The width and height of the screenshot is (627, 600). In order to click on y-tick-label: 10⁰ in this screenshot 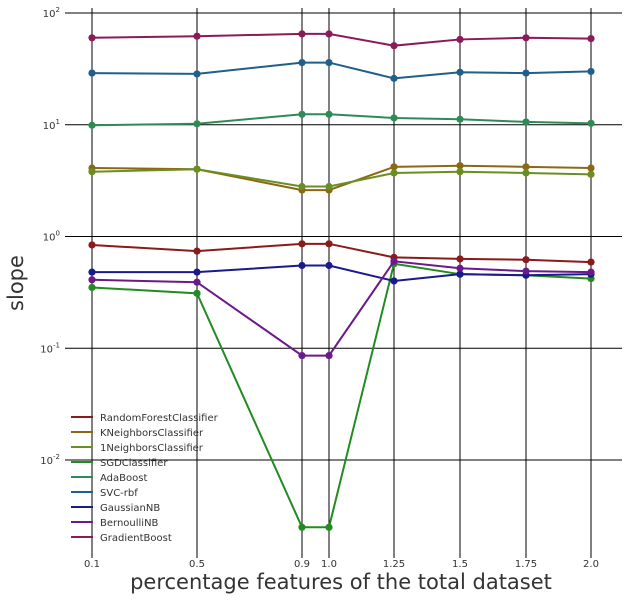, I will do `click(51, 237)`.